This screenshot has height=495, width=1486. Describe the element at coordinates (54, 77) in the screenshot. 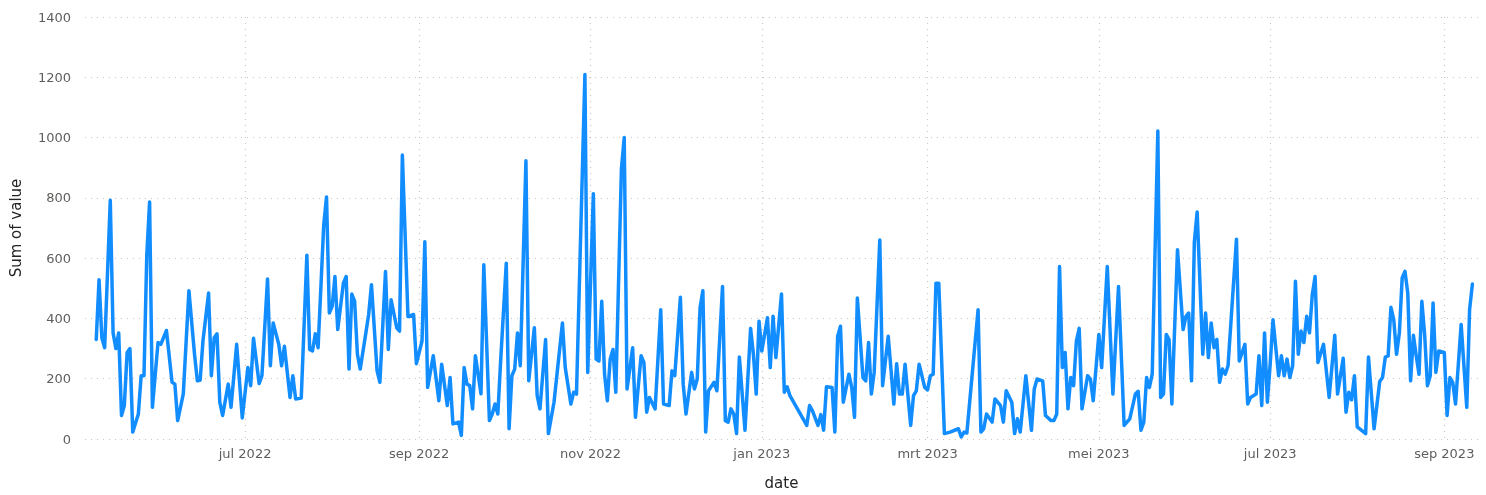

I see `y-tick-label: 1200` at that location.